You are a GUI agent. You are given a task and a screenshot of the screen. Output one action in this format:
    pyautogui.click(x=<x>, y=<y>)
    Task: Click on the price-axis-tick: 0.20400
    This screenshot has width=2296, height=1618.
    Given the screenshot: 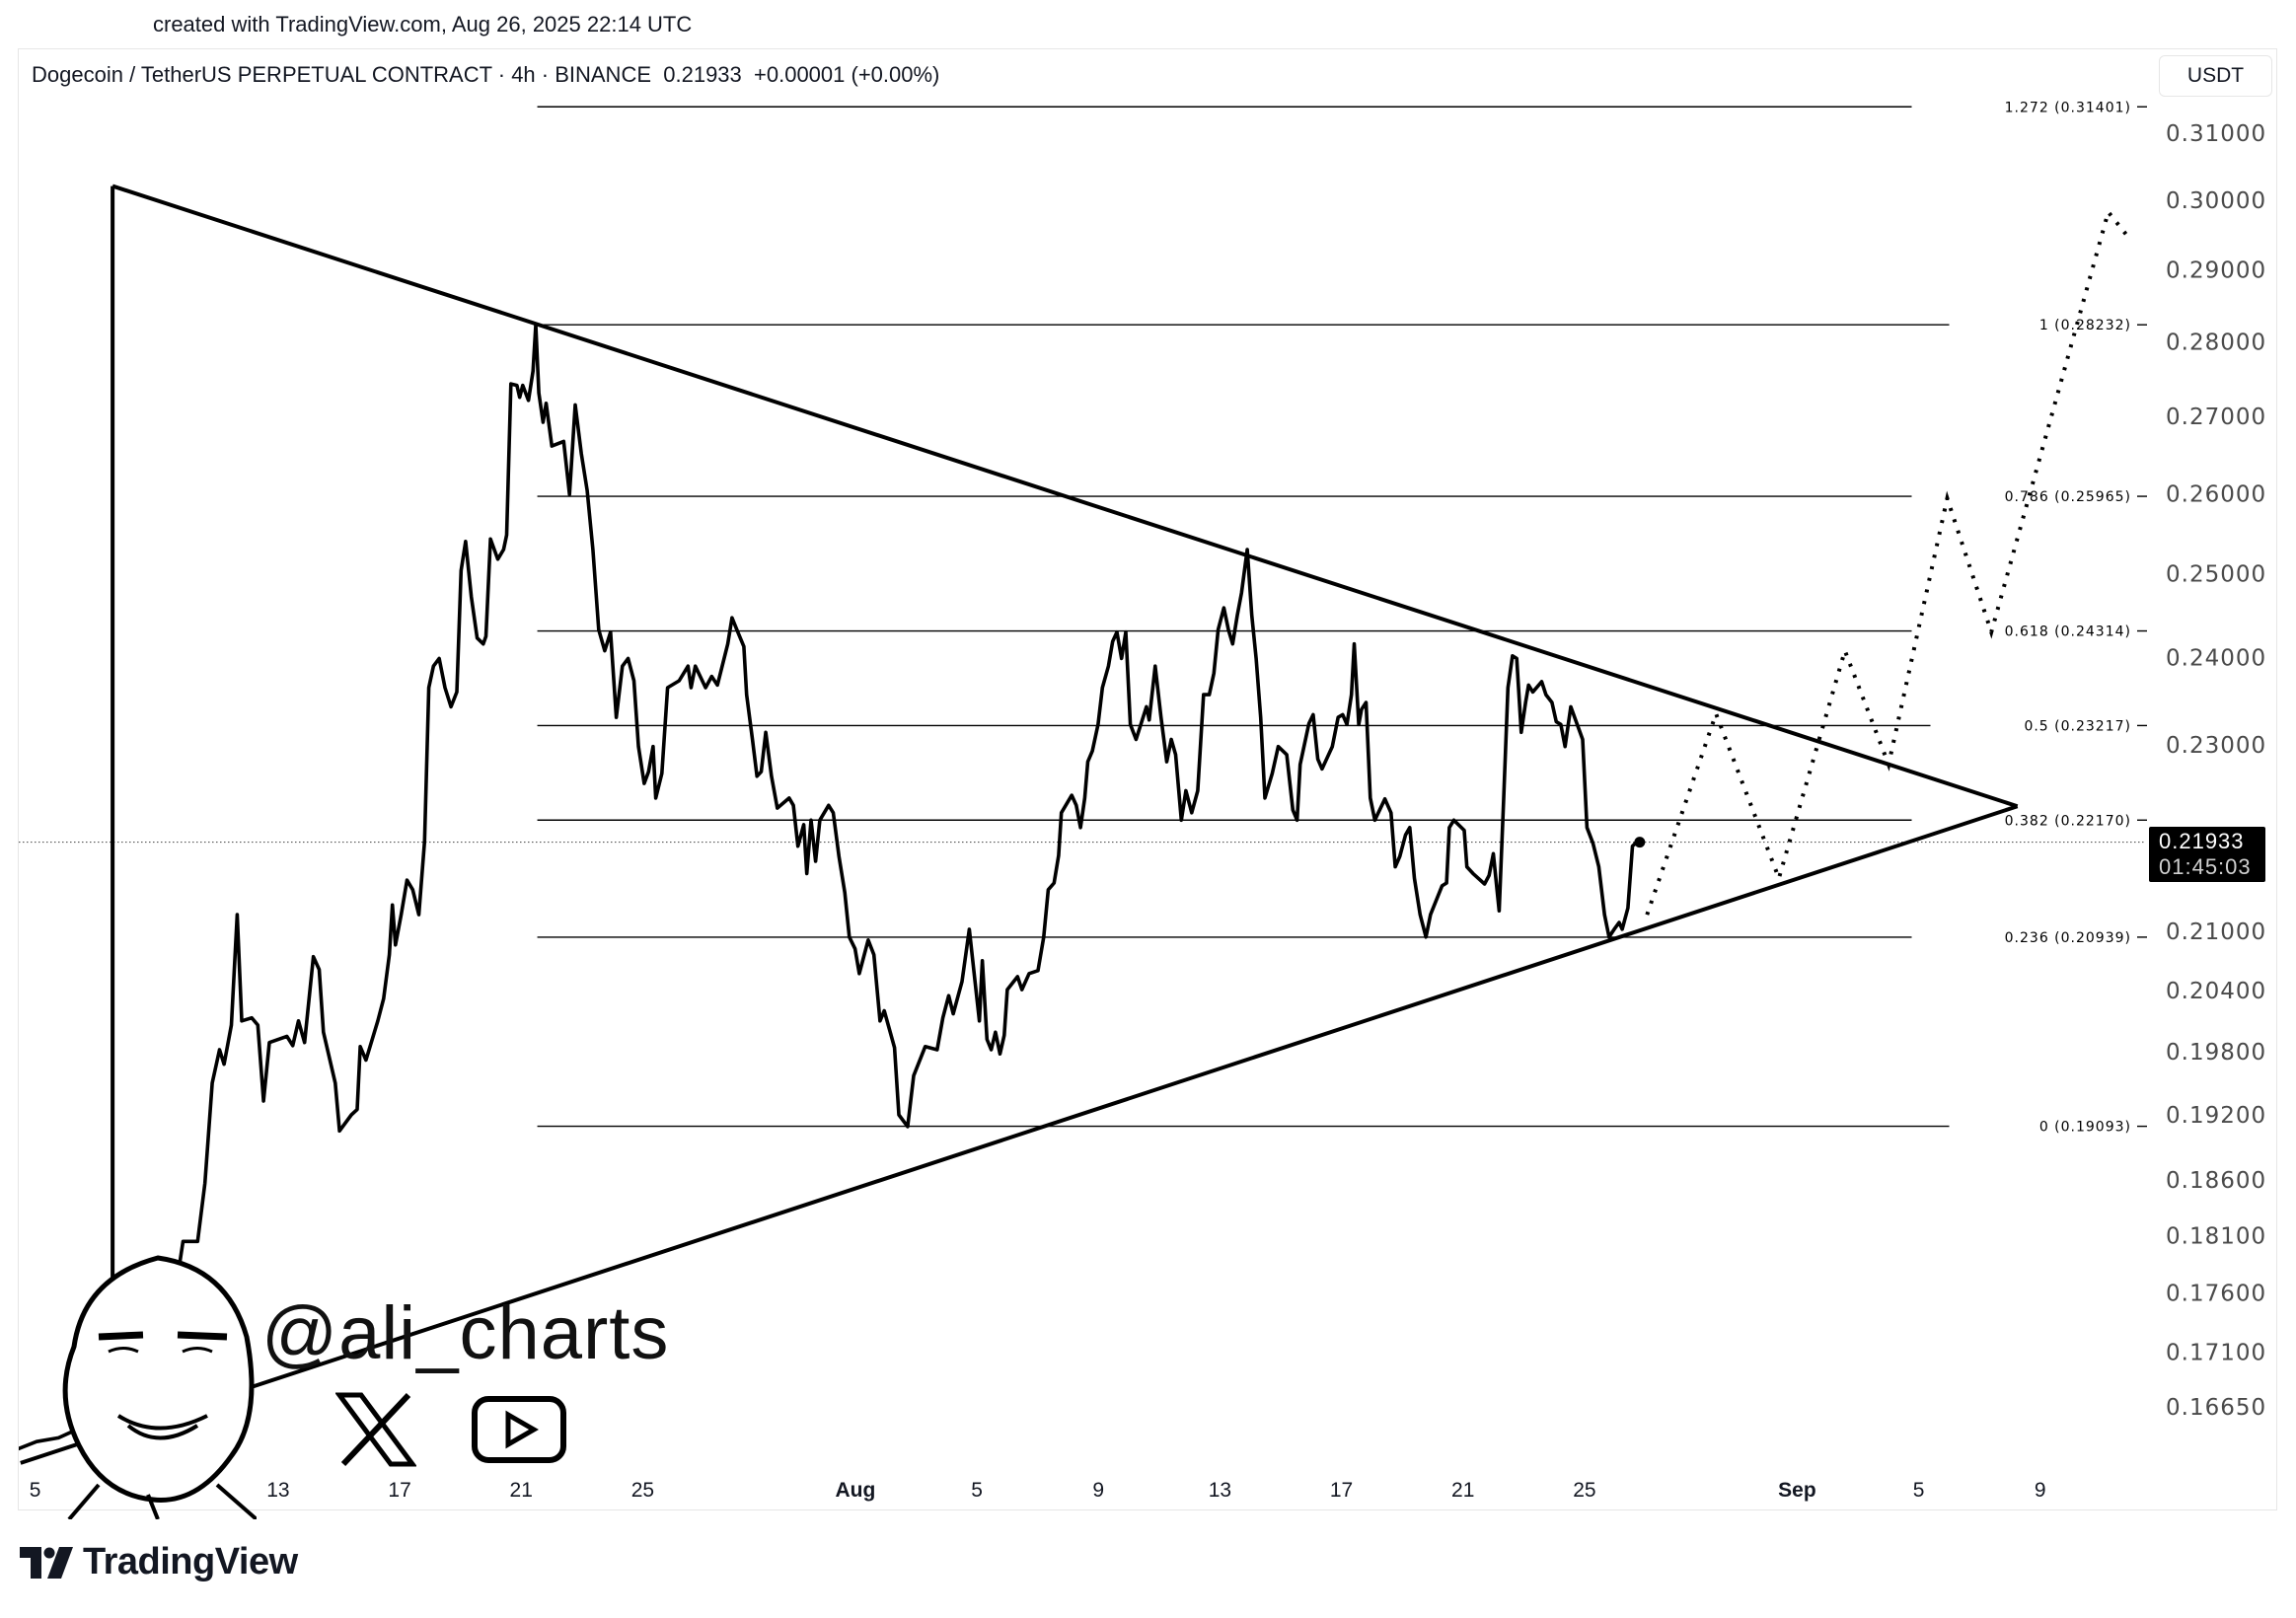 What is the action you would take?
    pyautogui.click(x=2216, y=992)
    